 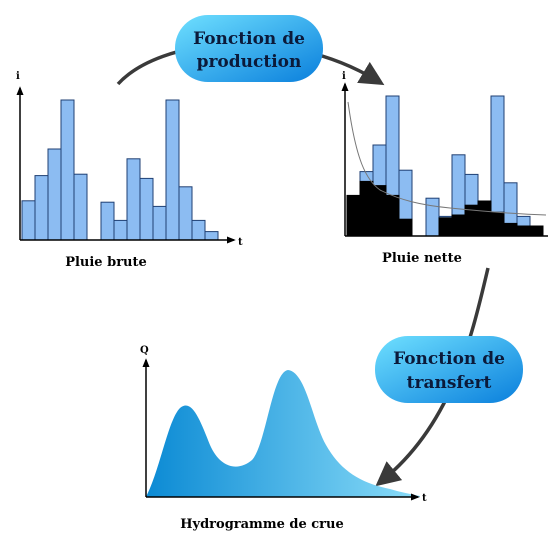 What do you see at coordinates (106, 262) in the screenshot?
I see `pluie-brute-title: Pluie brute` at bounding box center [106, 262].